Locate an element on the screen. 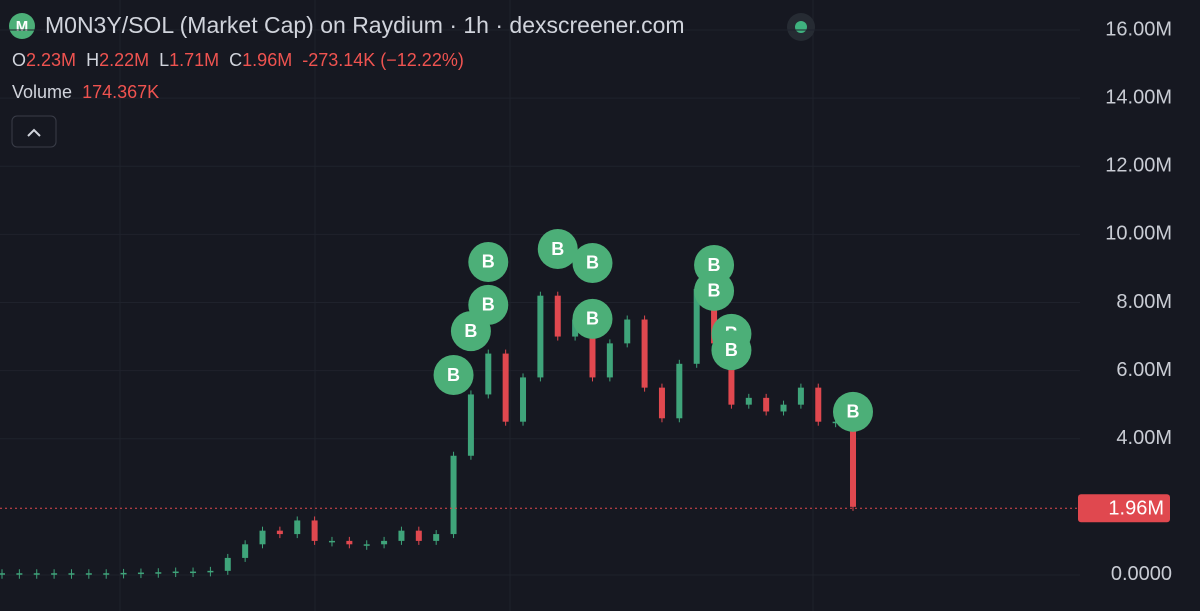 Image resolution: width=1200 pixels, height=611 pixels. volume-legend: Volume 174.367K is located at coordinates (85, 92).